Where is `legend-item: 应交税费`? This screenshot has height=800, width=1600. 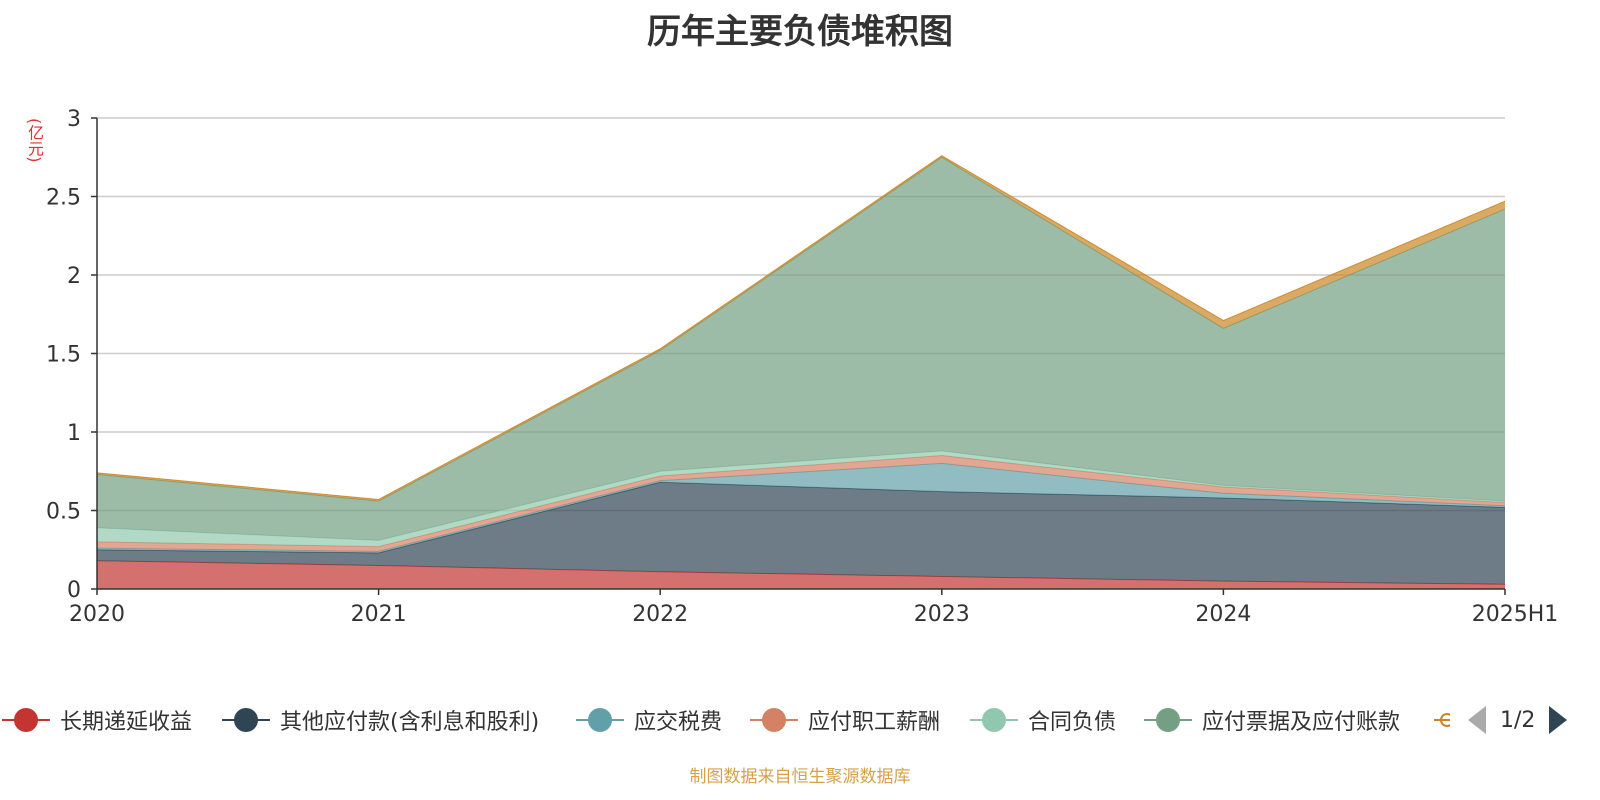
legend-item: 应交税费 is located at coordinates (649, 720).